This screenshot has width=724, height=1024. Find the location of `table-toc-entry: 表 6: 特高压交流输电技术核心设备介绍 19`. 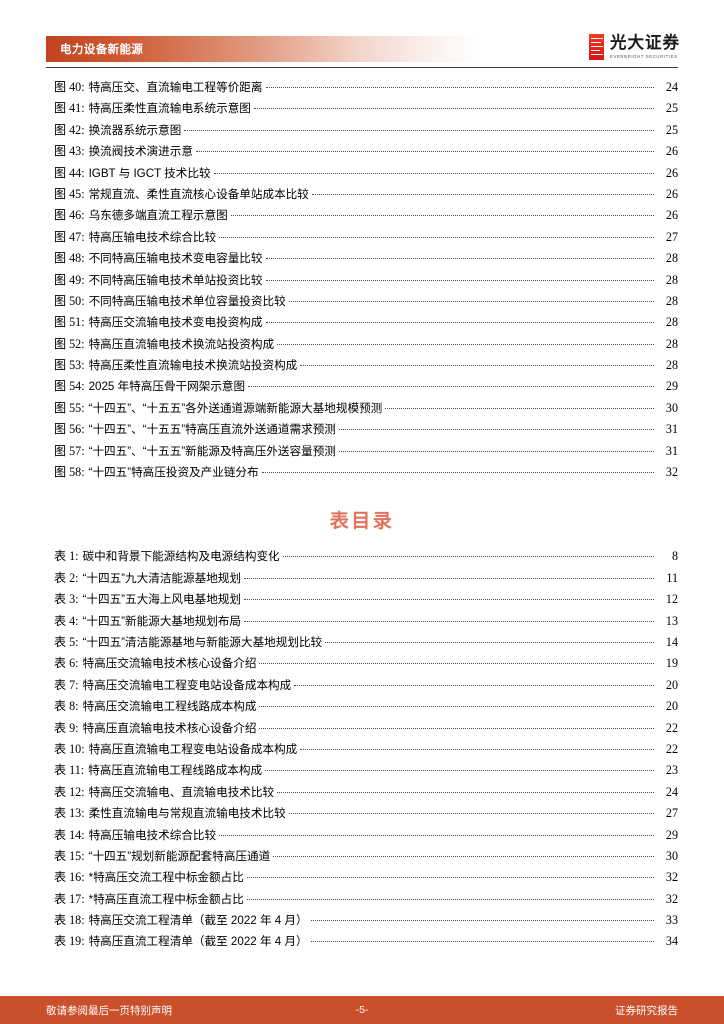

table-toc-entry: 表 6: 特高压交流输电技术核心设备介绍 19 is located at coordinates (362, 664).